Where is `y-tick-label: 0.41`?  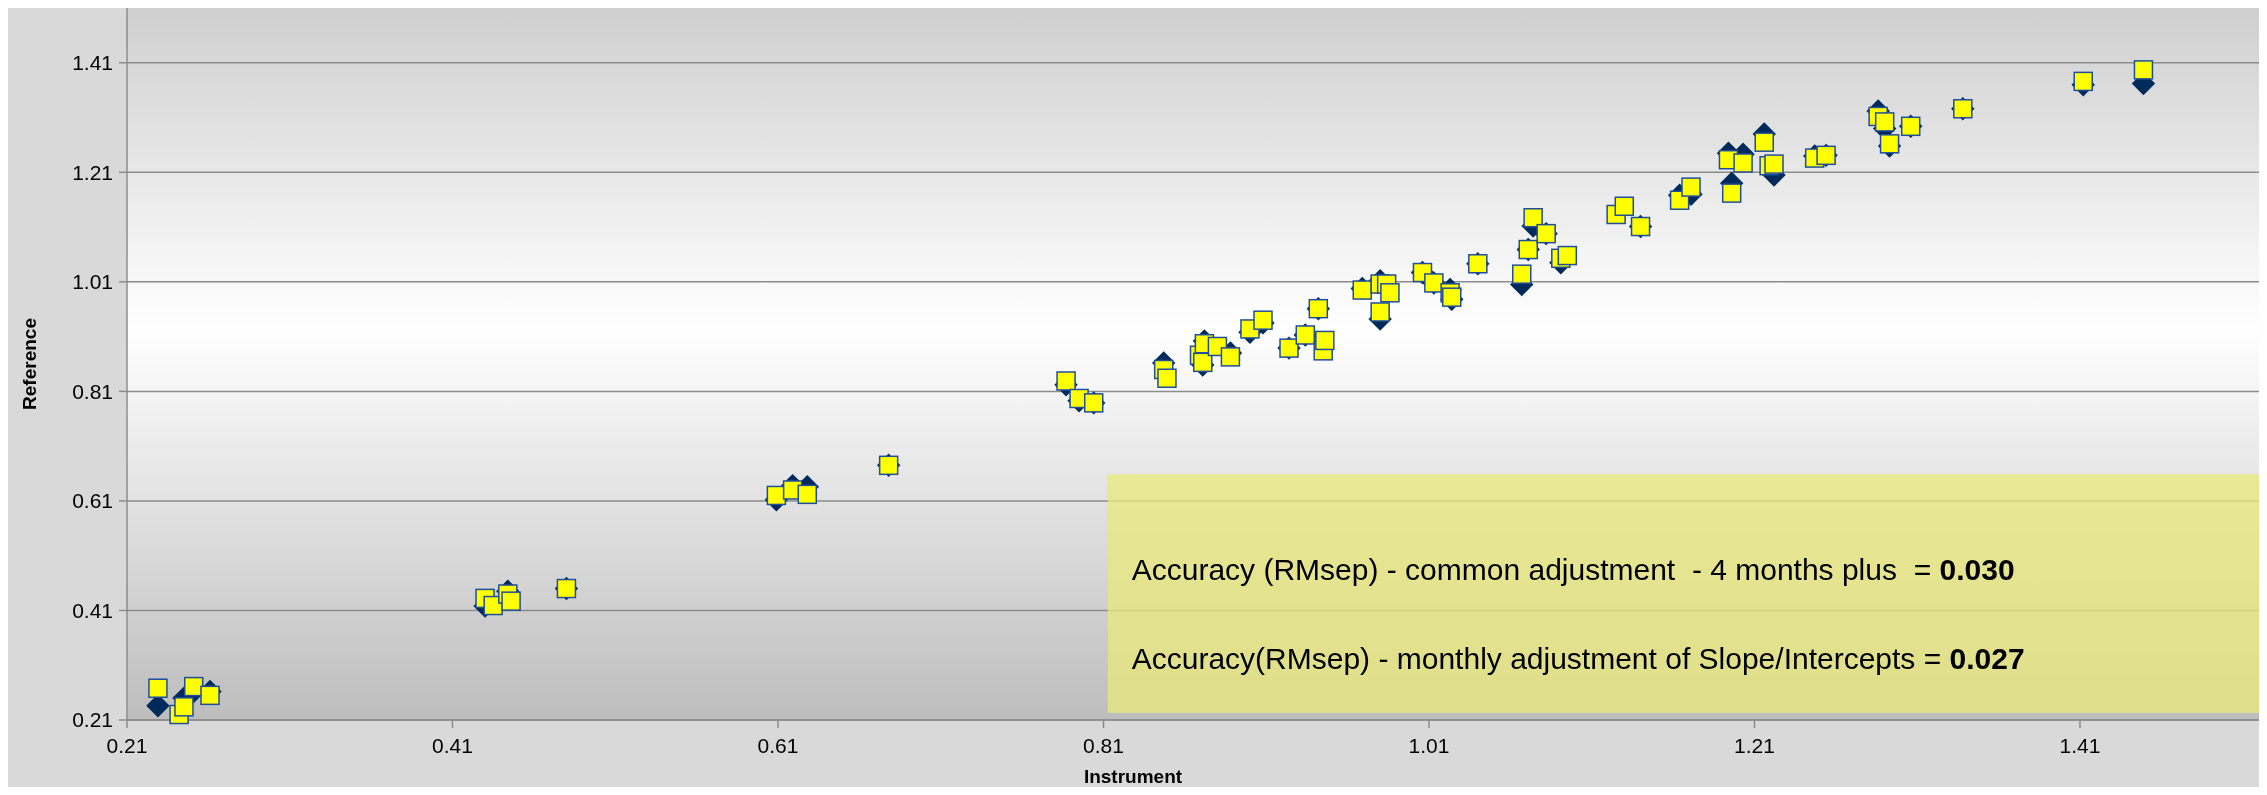 y-tick-label: 0.41 is located at coordinates (92, 610).